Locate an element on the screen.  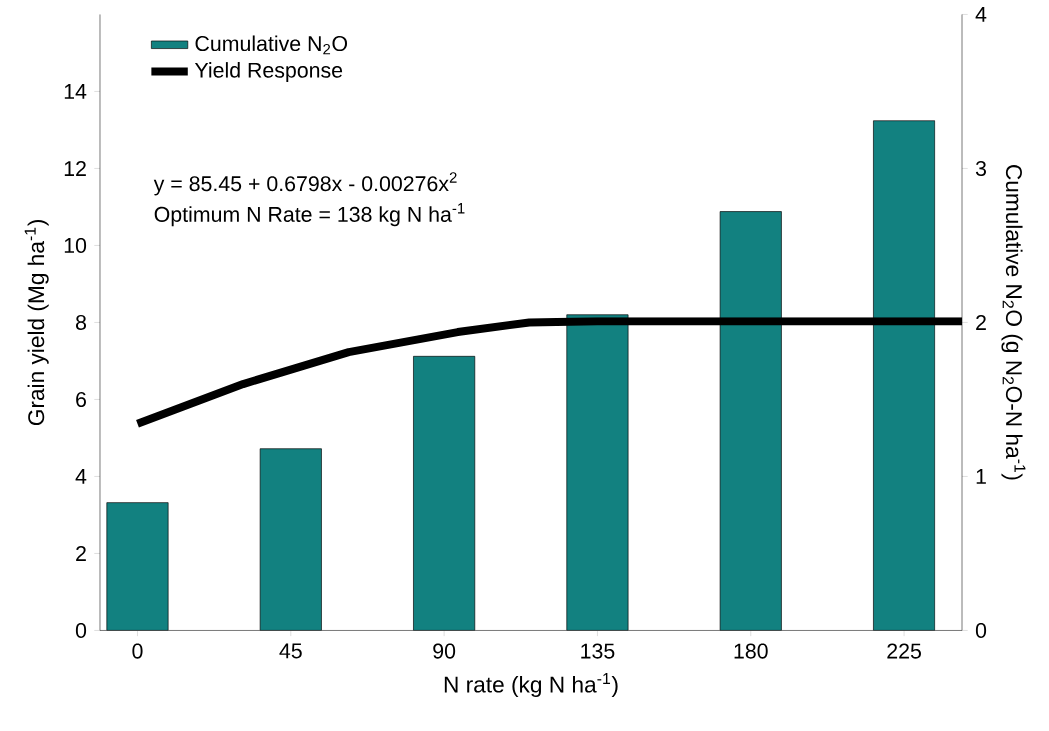
legend-label: Yield Response is located at coordinates (268, 71).